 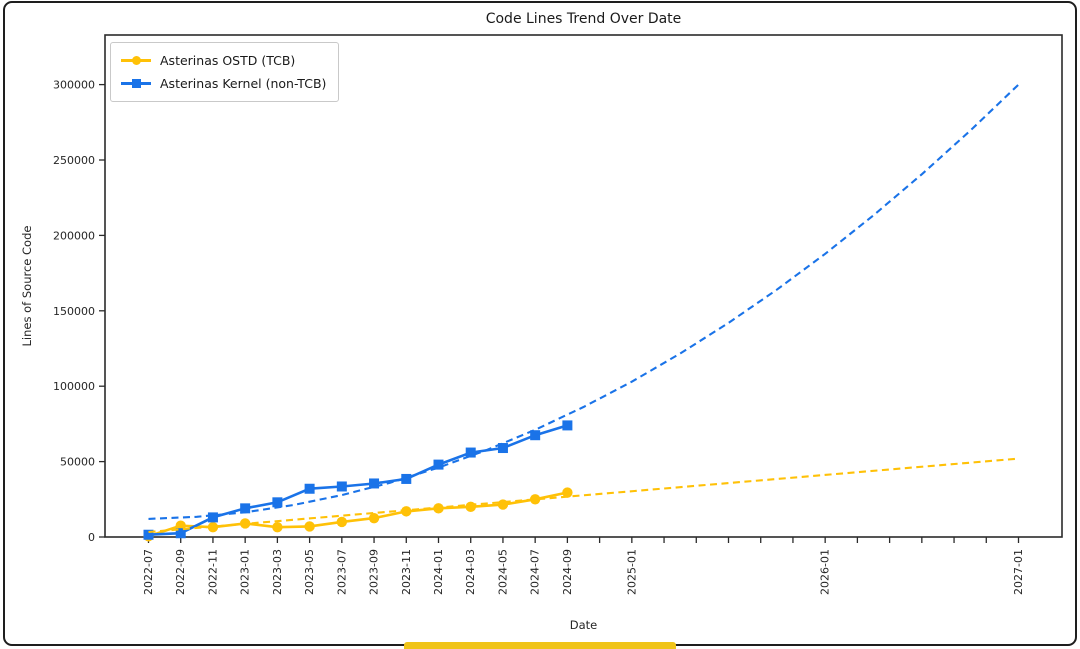 I want to click on x-axis-label: Date, so click(x=583, y=625).